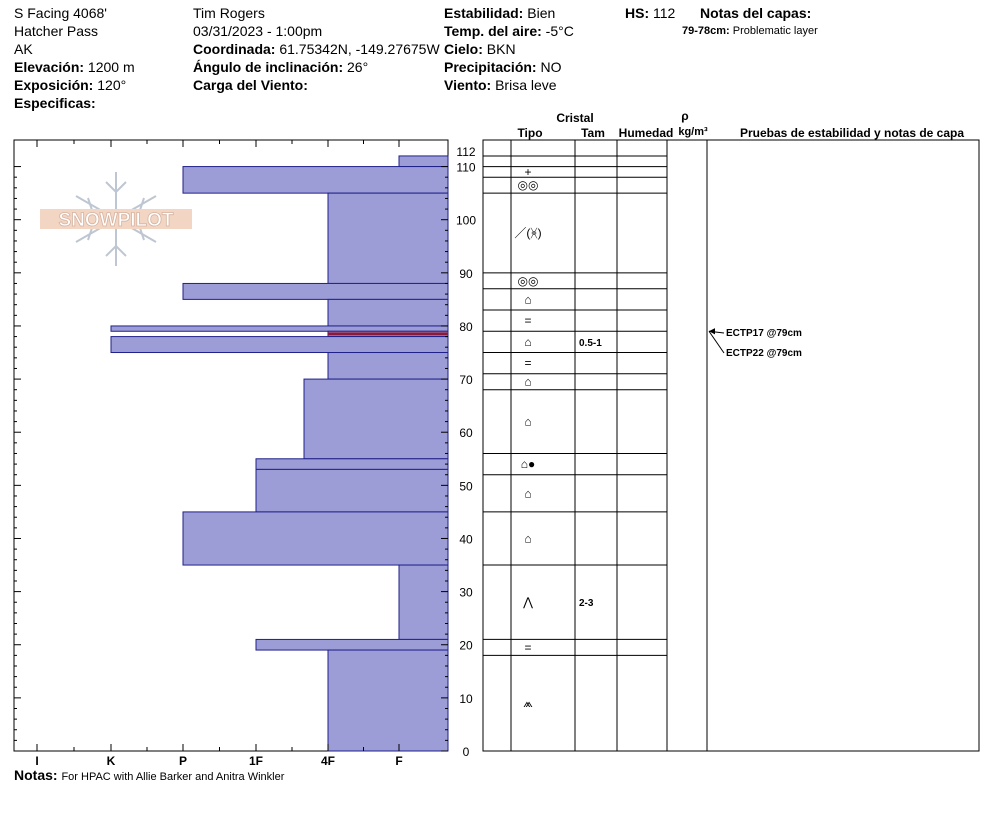 Image resolution: width=994 pixels, height=840 pixels. What do you see at coordinates (466, 380) in the screenshot?
I see `depth-tick-label: 70` at bounding box center [466, 380].